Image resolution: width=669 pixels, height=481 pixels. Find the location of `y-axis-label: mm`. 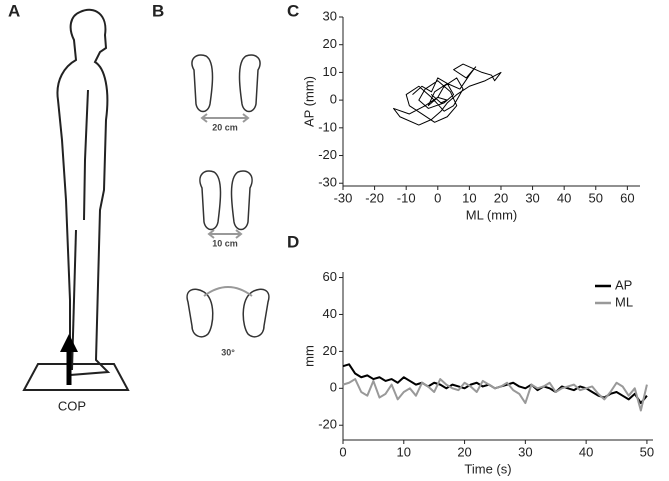

y-axis-label: mm is located at coordinates (308, 356).